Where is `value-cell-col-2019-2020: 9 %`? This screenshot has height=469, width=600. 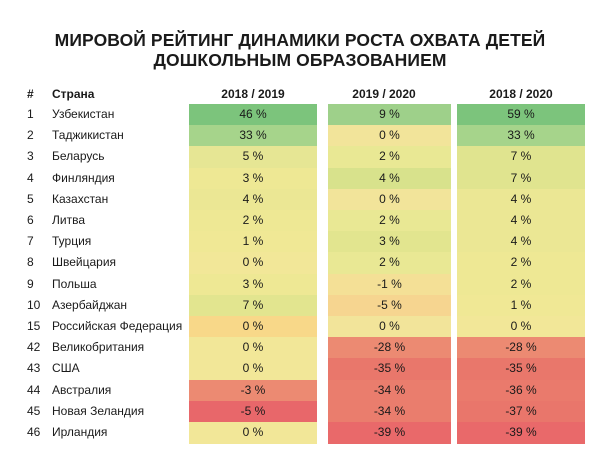 value-cell-col-2019-2020: 9 % is located at coordinates (389, 115).